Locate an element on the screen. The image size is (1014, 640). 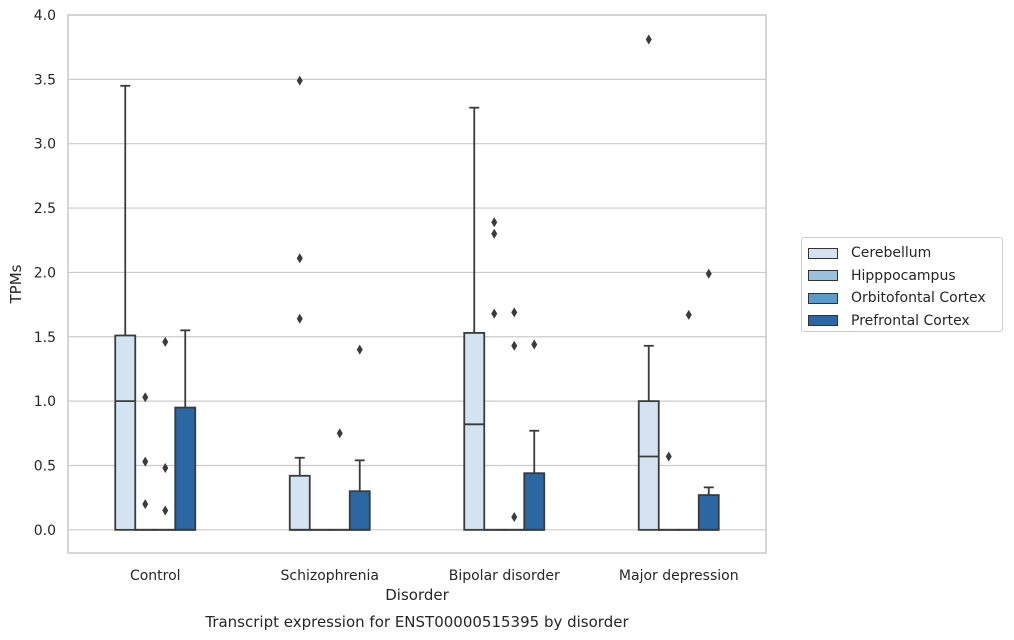
y-tick-label: 2.0 is located at coordinates (45, 273).